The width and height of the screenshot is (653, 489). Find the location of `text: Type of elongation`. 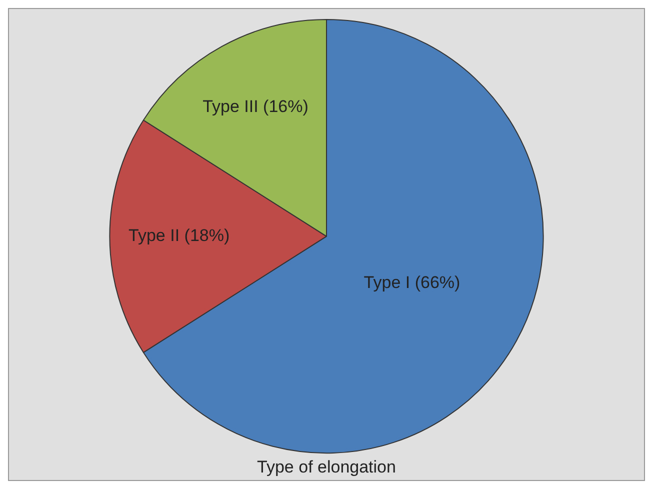

text: Type of elongation is located at coordinates (326, 466).